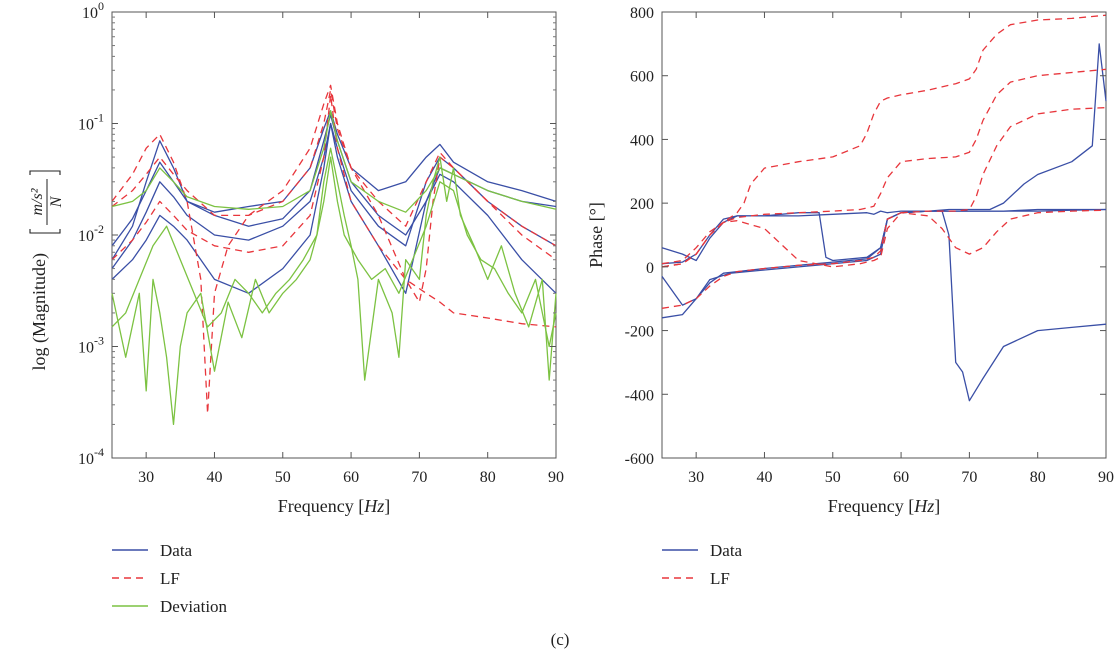 The height and width of the screenshot is (658, 1120). Describe the element at coordinates (901, 477) in the screenshot. I see `phase-x-tick-label: 60` at that location.